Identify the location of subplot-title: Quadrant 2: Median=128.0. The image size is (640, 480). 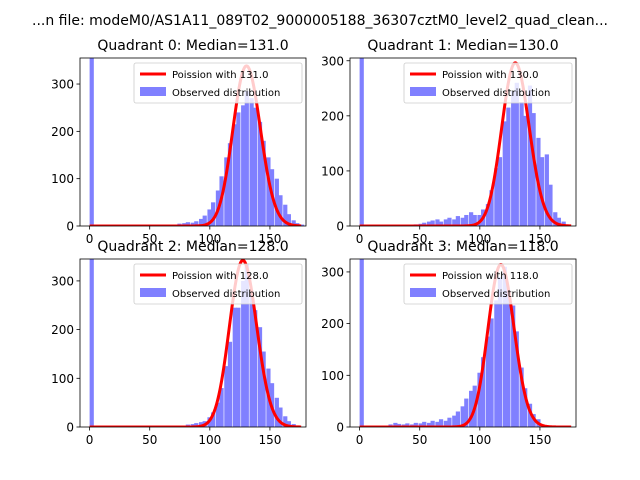
(192, 247).